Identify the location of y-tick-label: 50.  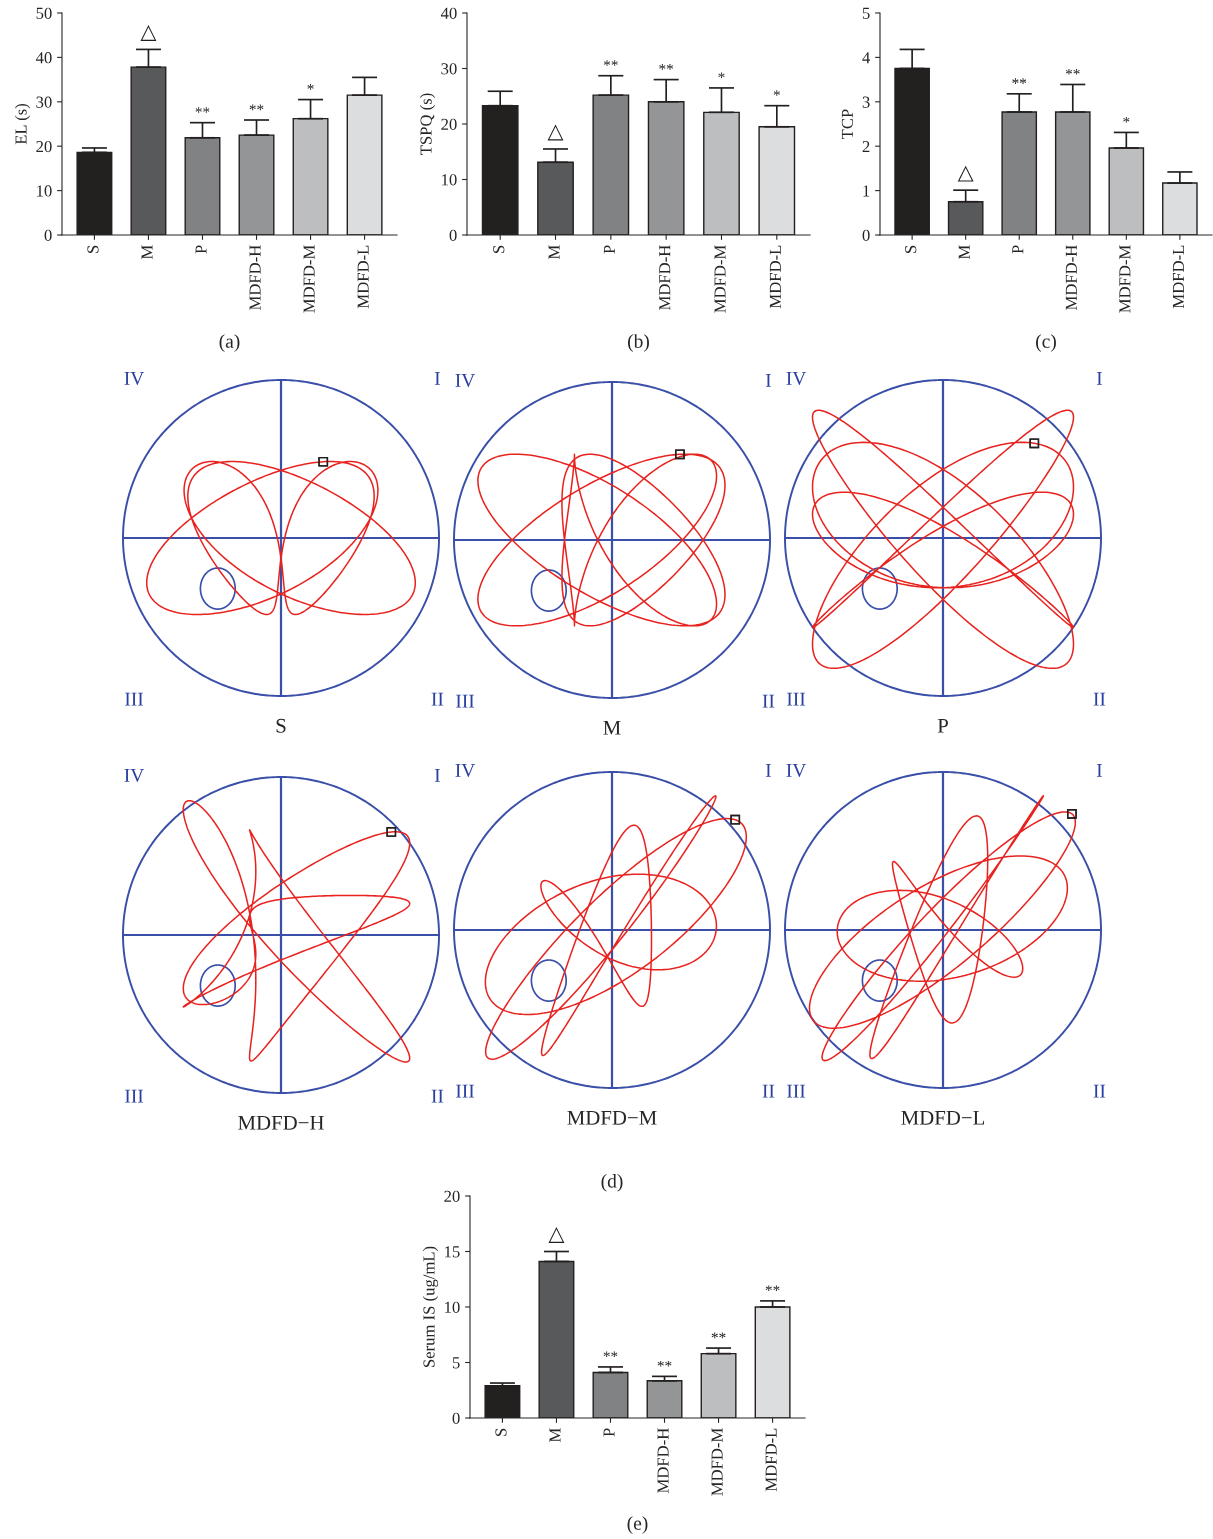
(44, 13).